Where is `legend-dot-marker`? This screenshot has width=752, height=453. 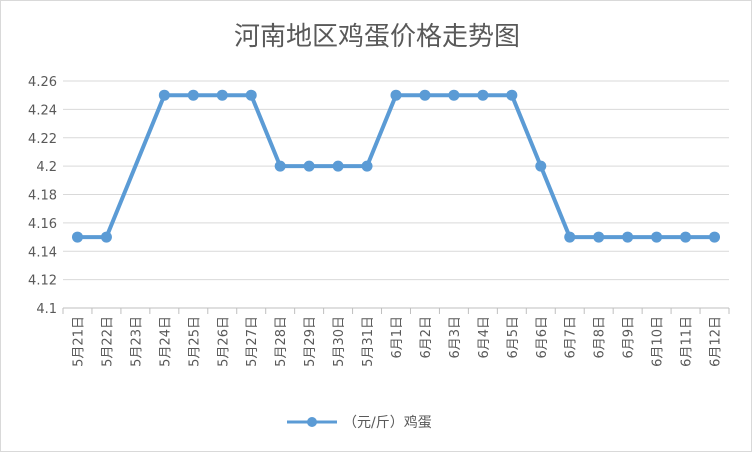
legend-dot-marker is located at coordinates (312, 422).